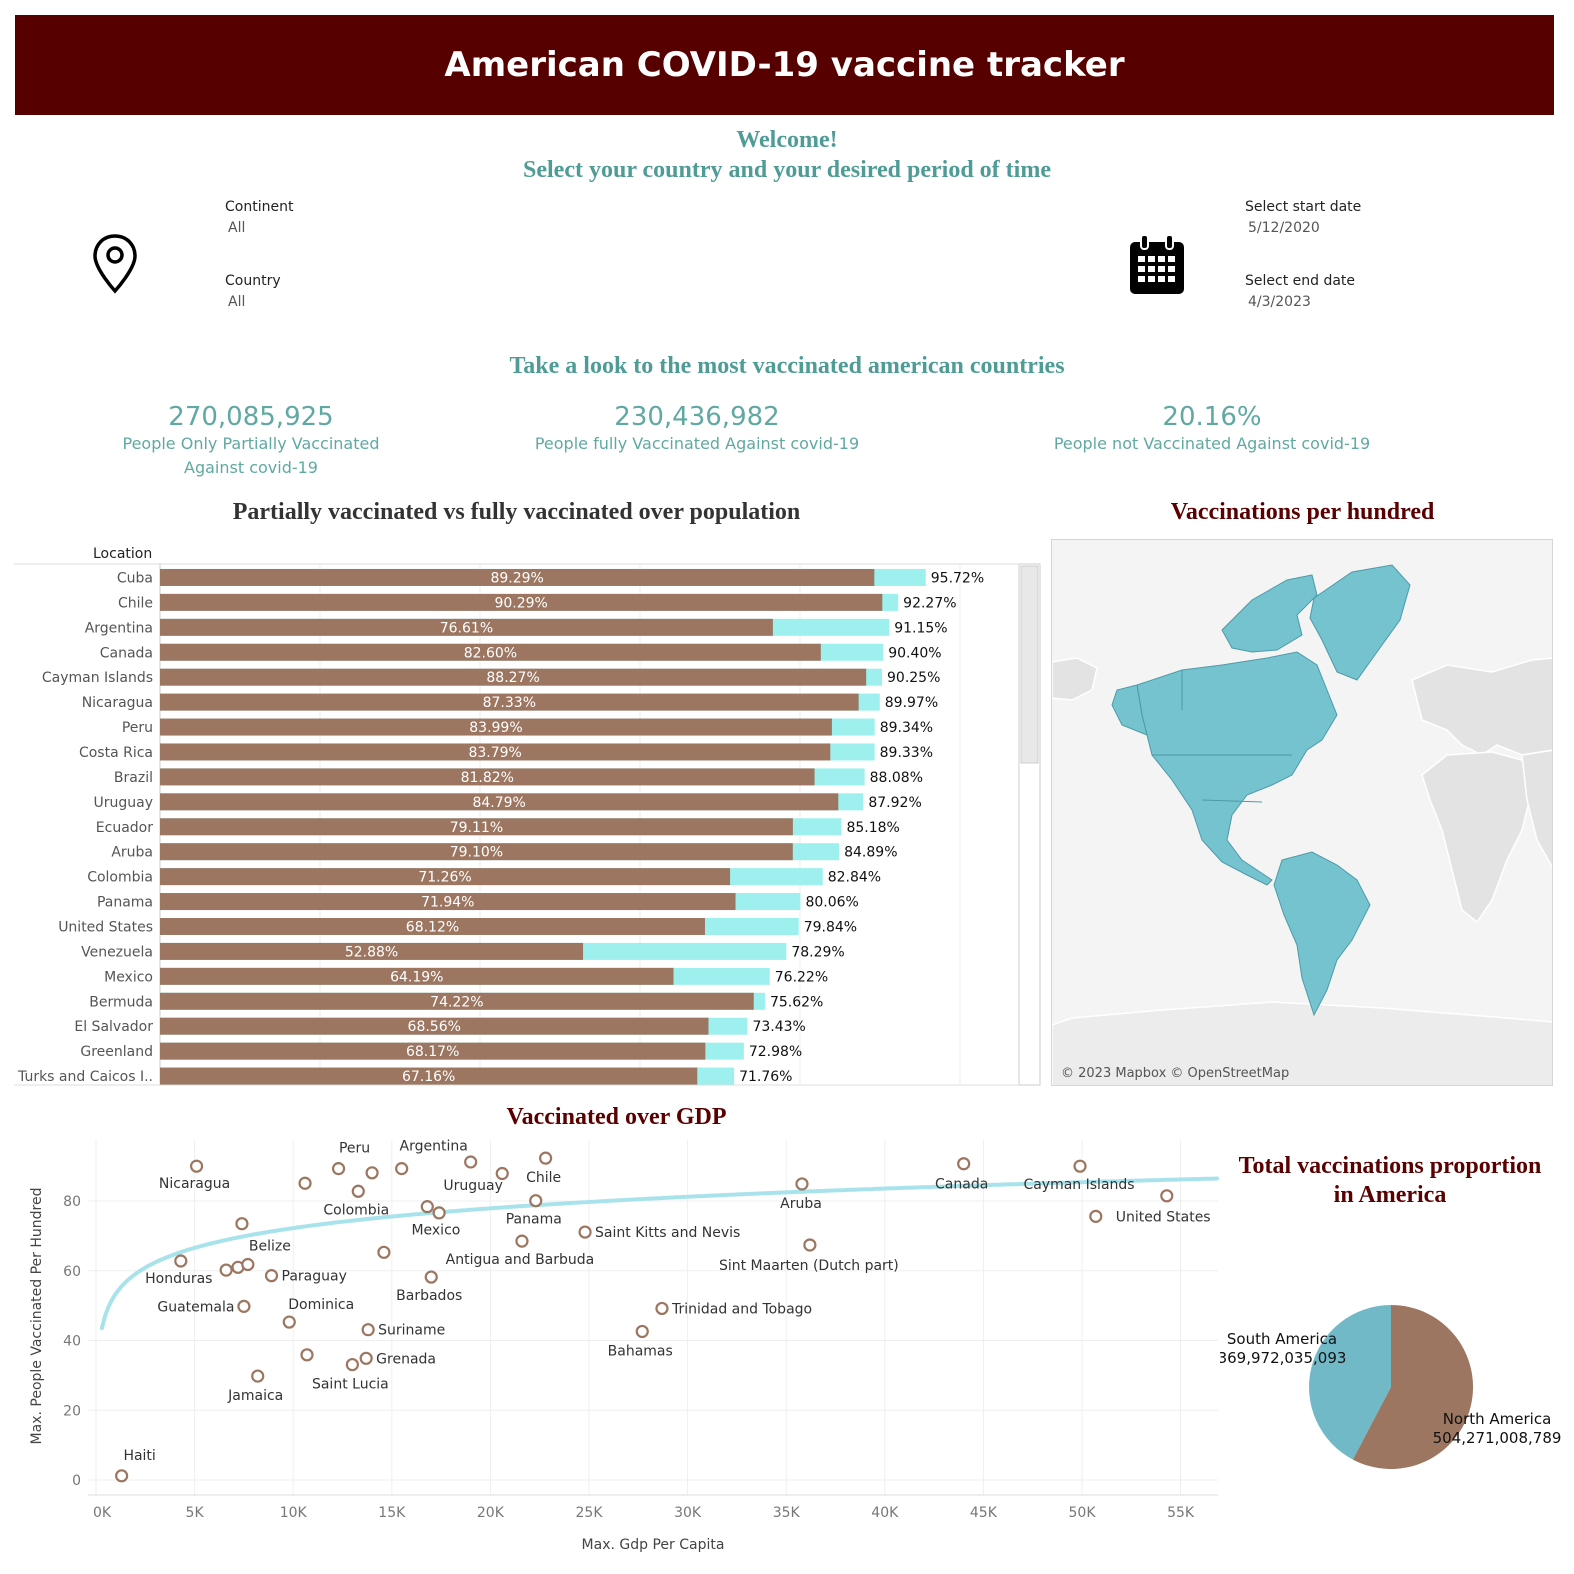 This screenshot has width=1574, height=1574. I want to click on scatter-y-tick: 0, so click(76, 1481).